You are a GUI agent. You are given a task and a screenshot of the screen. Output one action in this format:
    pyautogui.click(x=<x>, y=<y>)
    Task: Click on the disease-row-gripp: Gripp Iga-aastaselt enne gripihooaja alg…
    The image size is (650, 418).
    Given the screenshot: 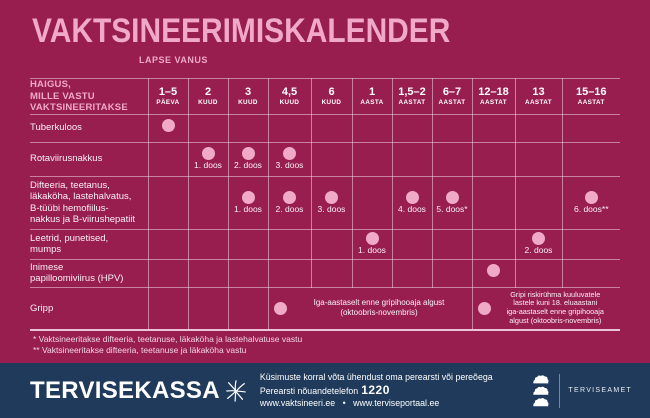 What is the action you would take?
    pyautogui.click(x=325, y=308)
    